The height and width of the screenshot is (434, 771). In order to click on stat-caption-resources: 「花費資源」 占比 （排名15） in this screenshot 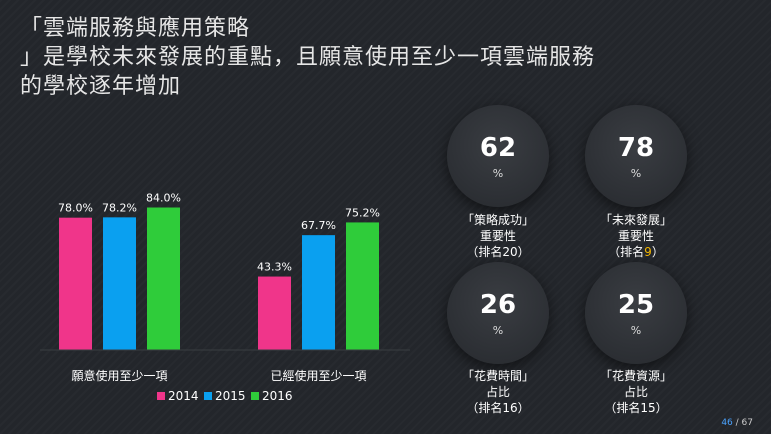, I will do `click(636, 392)`.